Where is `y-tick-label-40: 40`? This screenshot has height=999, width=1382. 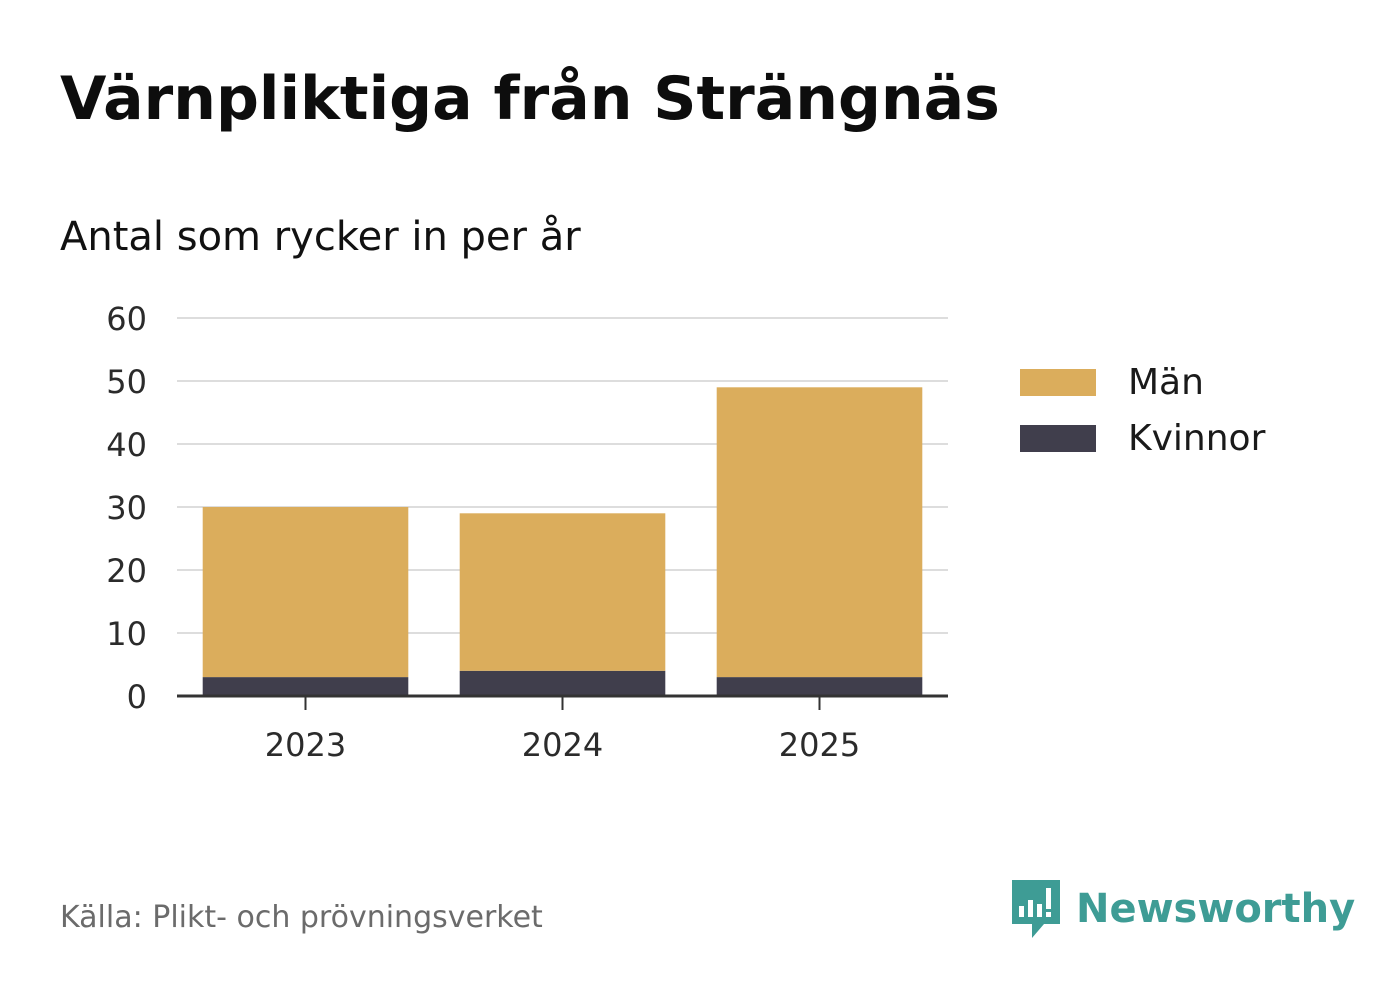
y-tick-label-40: 40 is located at coordinates (126, 445).